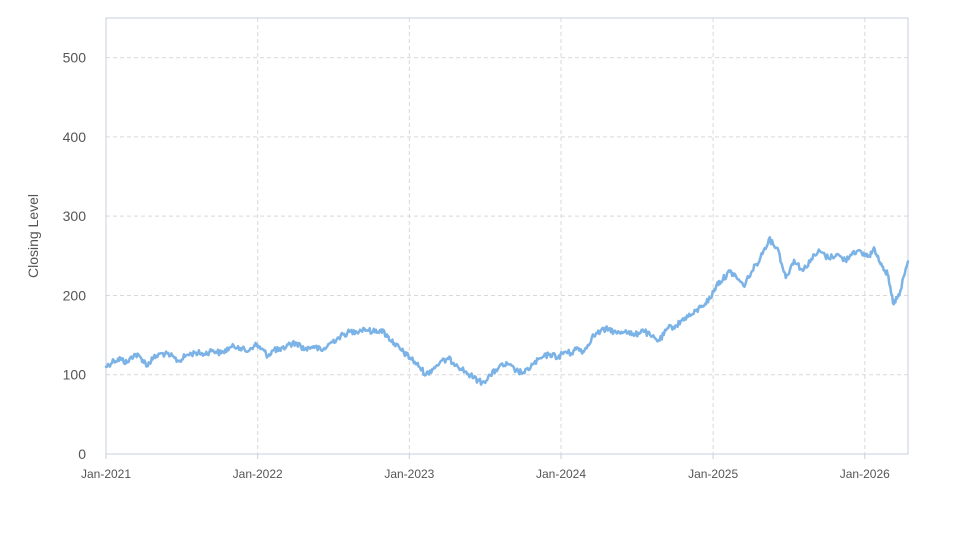 The width and height of the screenshot is (973, 547). What do you see at coordinates (106, 474) in the screenshot?
I see `x-tick-label: Jan-2021` at bounding box center [106, 474].